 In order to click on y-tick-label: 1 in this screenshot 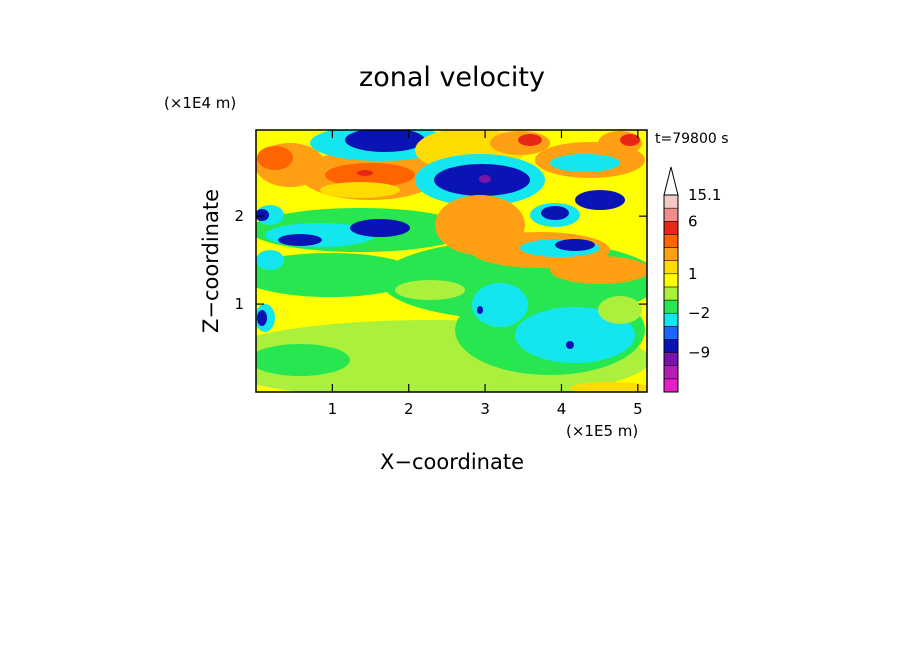, I will do `click(239, 304)`.